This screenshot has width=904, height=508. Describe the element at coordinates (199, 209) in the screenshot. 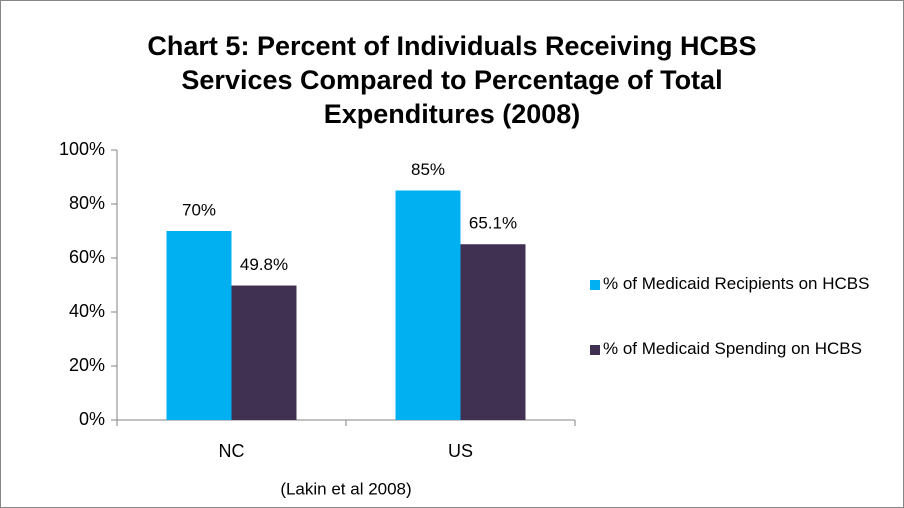

I see `value-label: 70%` at that location.